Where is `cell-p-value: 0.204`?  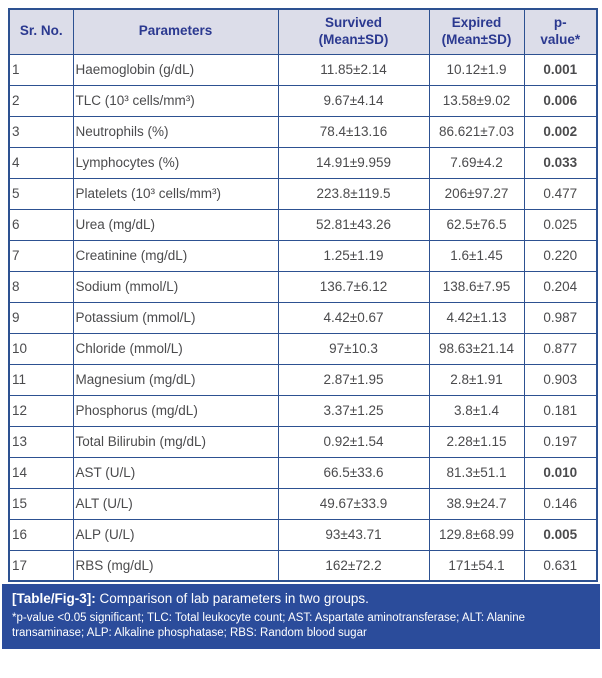
cell-p-value: 0.204 is located at coordinates (560, 286).